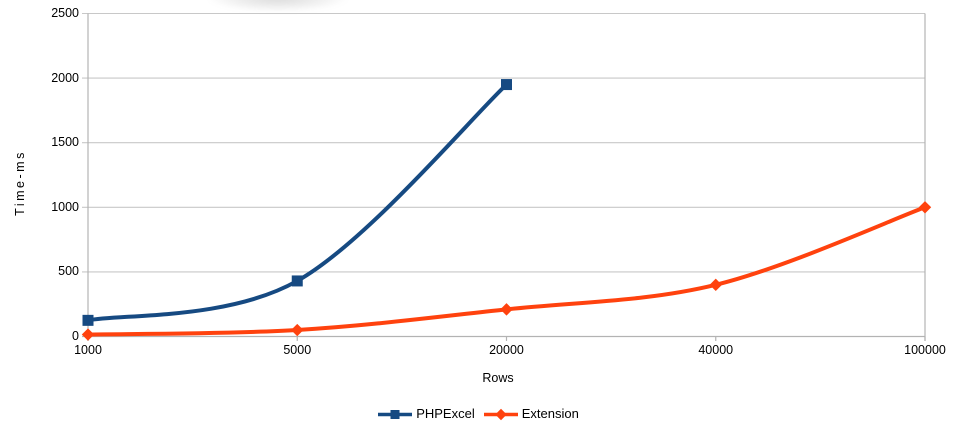 The height and width of the screenshot is (433, 957). Describe the element at coordinates (75, 336) in the screenshot. I see `y-tick-label: 0` at that location.